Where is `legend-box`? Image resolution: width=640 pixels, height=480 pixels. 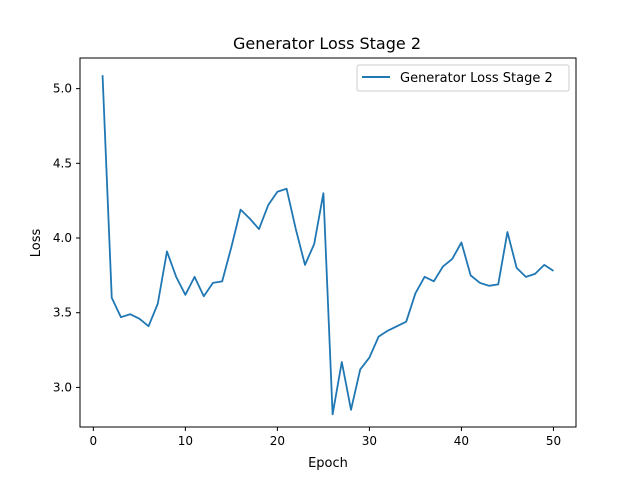 legend-box is located at coordinates (463, 78).